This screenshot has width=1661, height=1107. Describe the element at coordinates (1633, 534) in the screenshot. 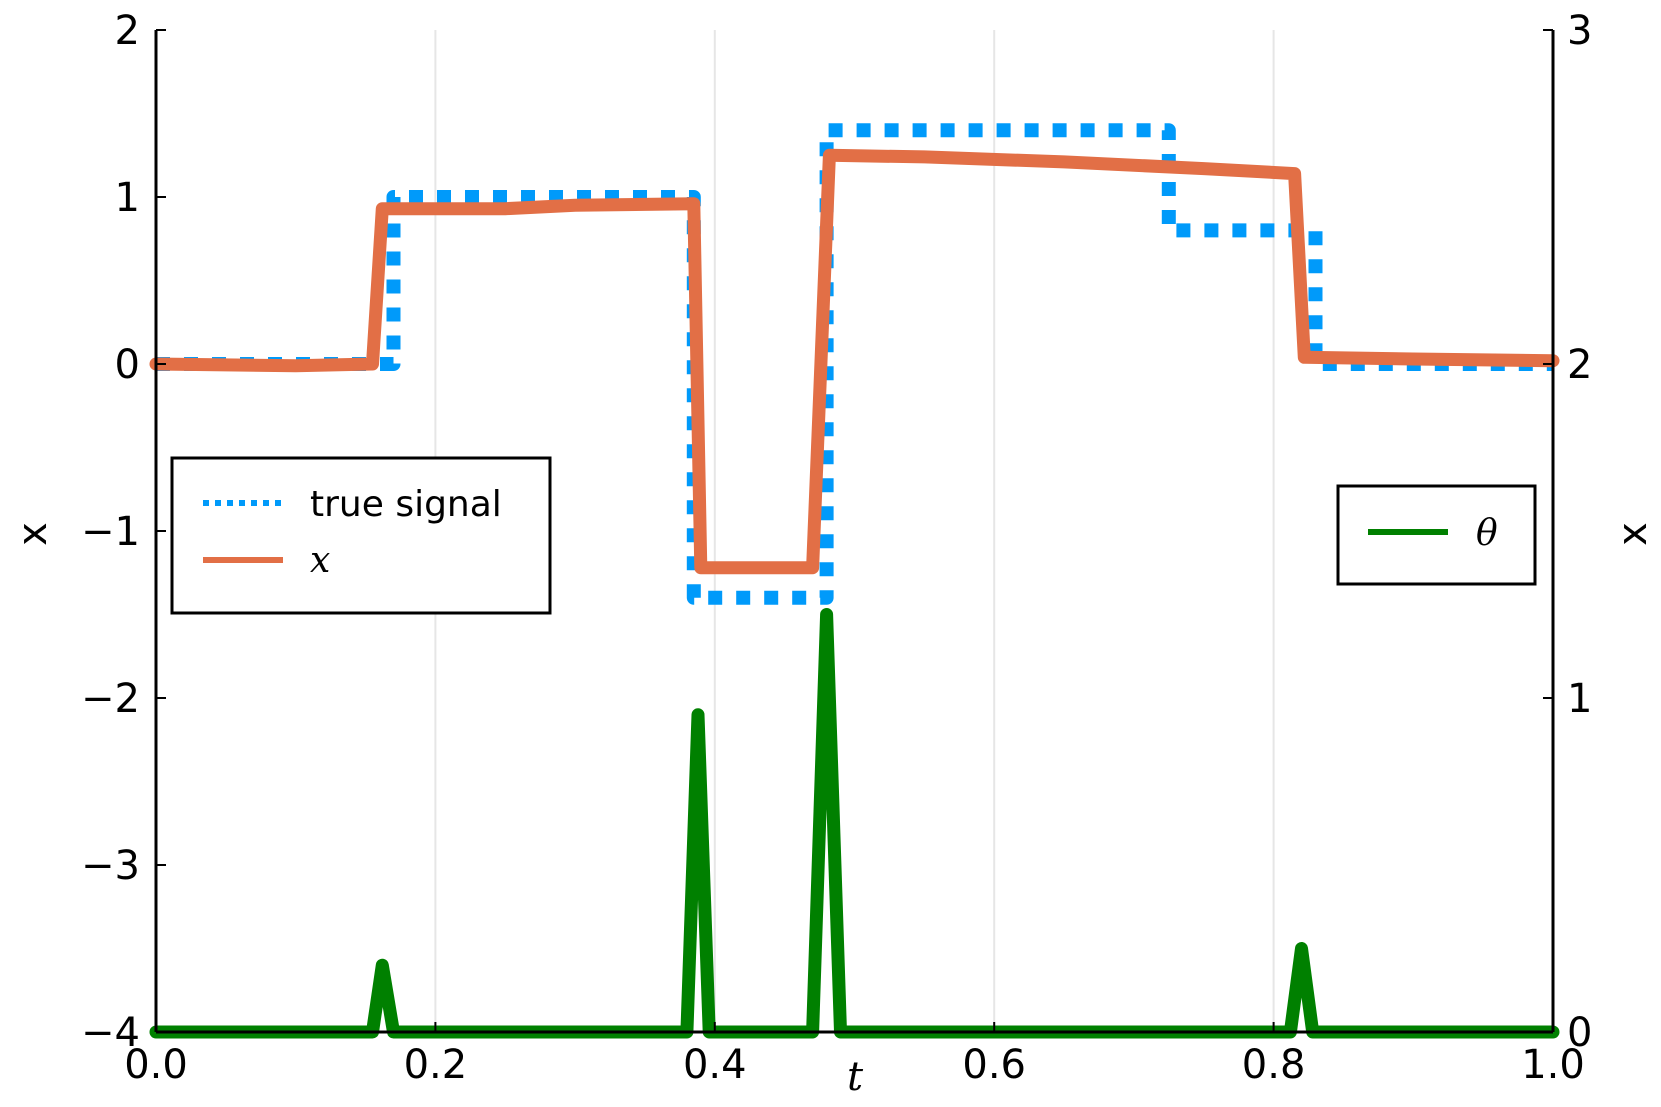

I see `y-axis-right-label: x` at that location.